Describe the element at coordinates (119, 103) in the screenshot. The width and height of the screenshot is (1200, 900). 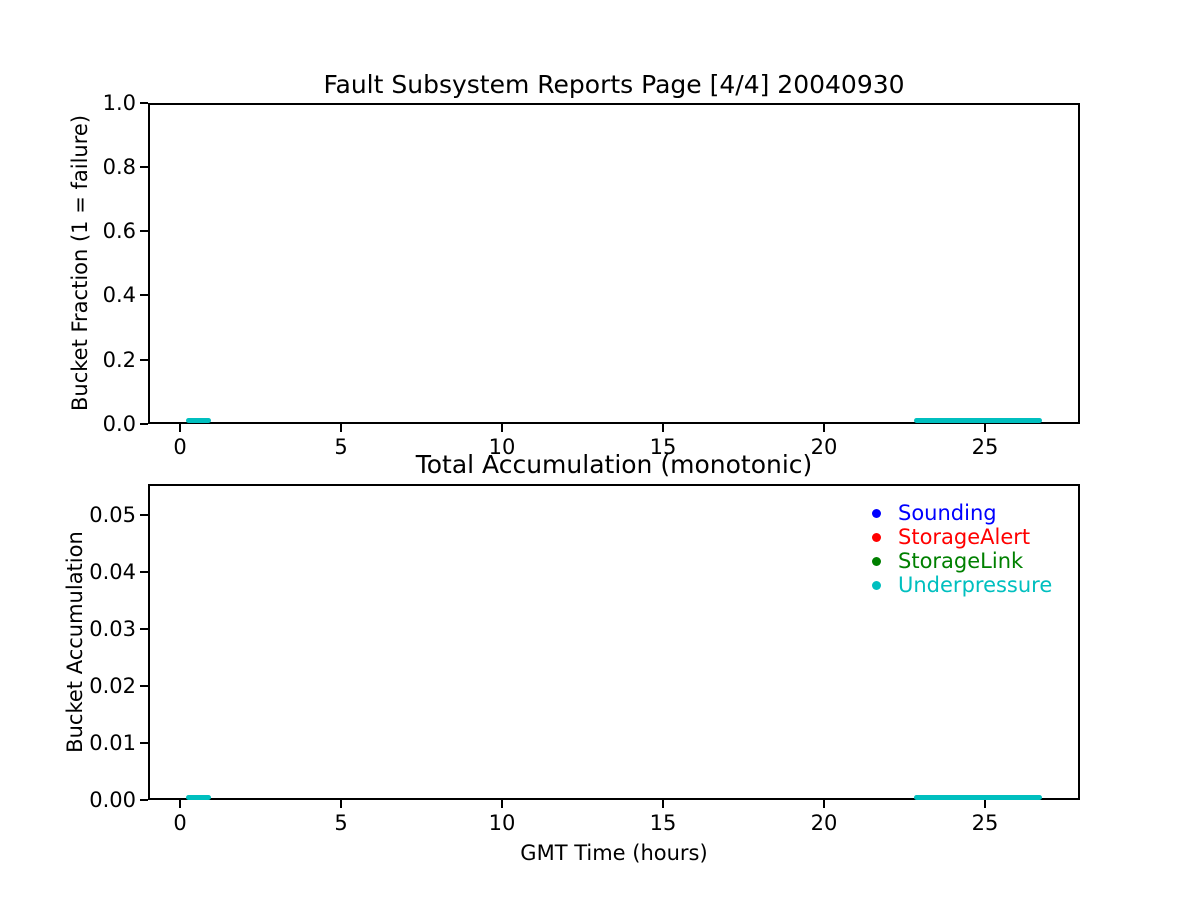
I see `y-tick-label: 1.0` at that location.